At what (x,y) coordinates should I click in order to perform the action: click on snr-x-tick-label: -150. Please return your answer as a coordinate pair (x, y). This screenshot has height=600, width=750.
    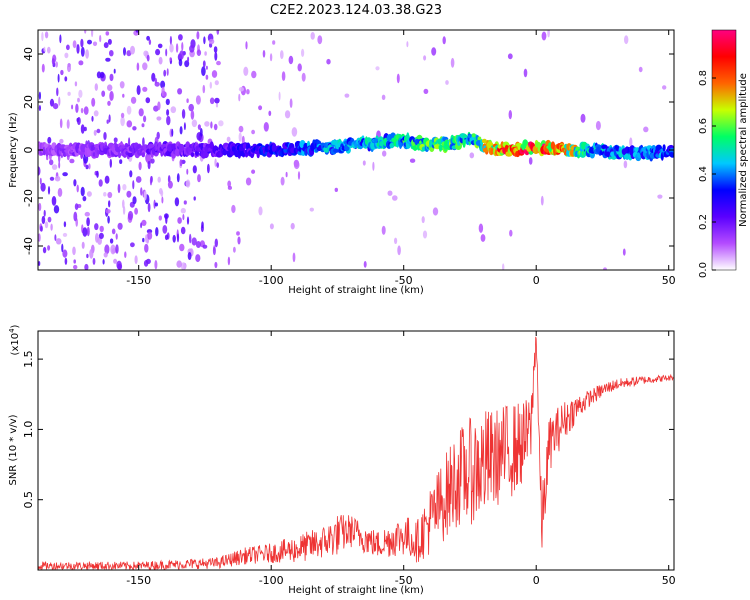
    Looking at the image, I should click on (138, 580).